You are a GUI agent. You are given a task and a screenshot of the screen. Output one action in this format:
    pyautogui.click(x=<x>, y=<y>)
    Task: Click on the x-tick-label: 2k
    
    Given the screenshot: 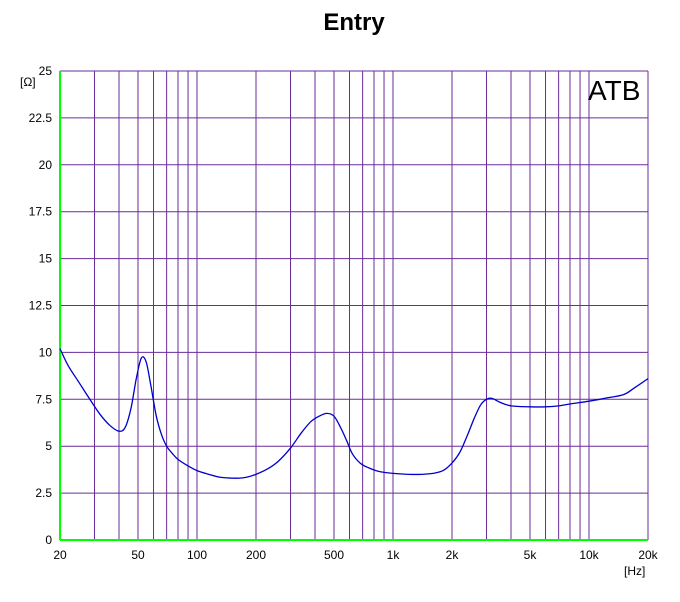 What is the action you would take?
    pyautogui.click(x=453, y=555)
    